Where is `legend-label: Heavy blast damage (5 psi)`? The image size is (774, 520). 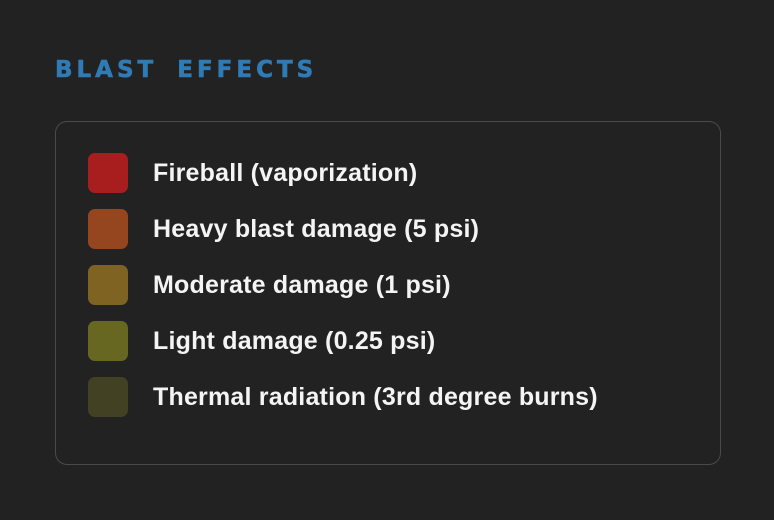
legend-label: Heavy blast damage (5 psi) is located at coordinates (316, 228).